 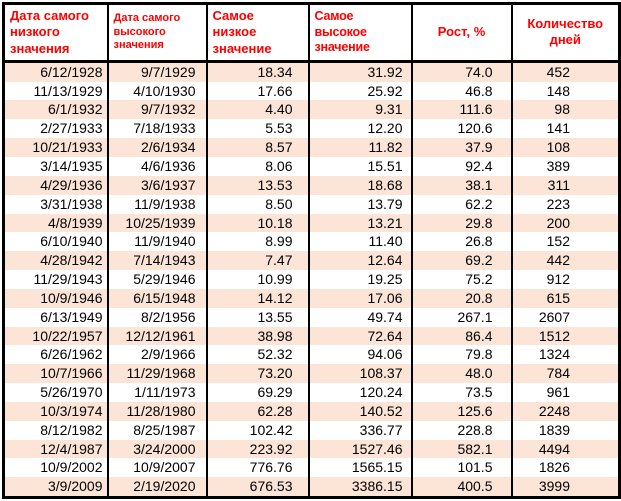 What do you see at coordinates (55, 185) in the screenshot?
I see `table-cell: 4/29/1936` at bounding box center [55, 185].